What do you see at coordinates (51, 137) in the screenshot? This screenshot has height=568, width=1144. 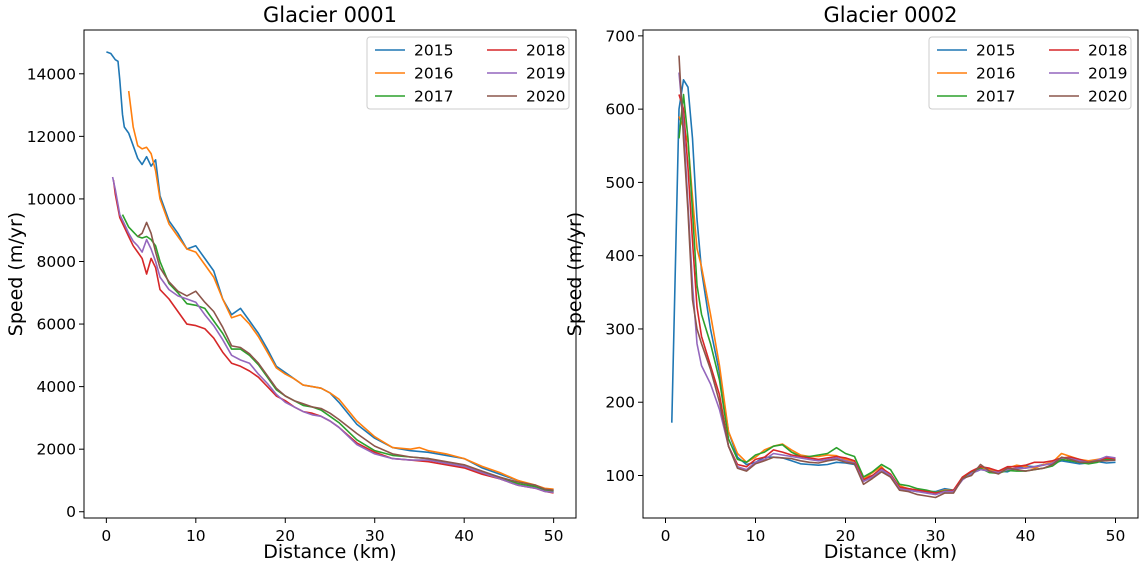 I see `y-tick-label: 12000` at bounding box center [51, 137].